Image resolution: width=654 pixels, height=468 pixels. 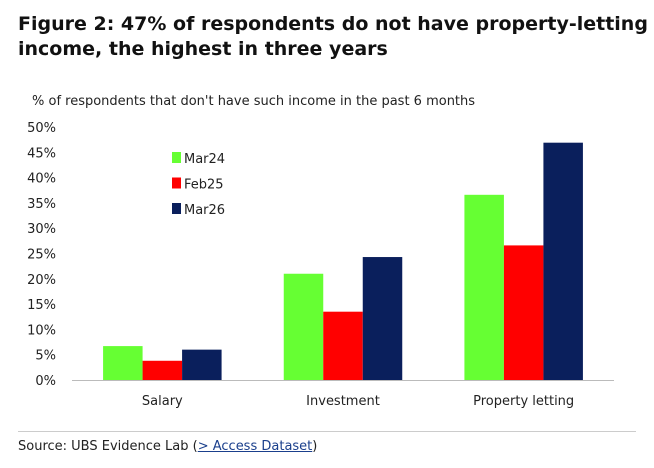 What do you see at coordinates (176, 183) in the screenshot?
I see `legend-swatch-feb25` at bounding box center [176, 183].